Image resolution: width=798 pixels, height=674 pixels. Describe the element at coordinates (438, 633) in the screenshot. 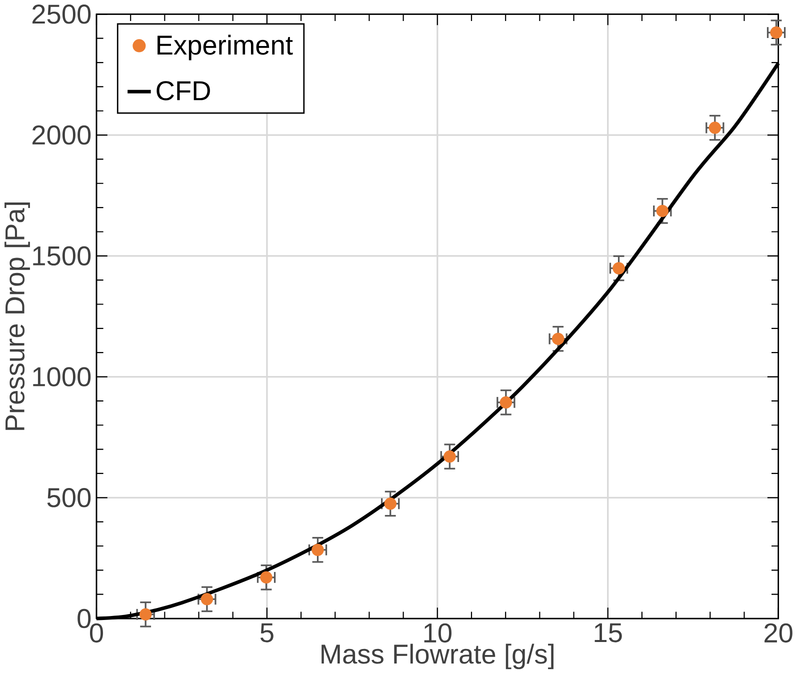

I see `x-tick-label: 10` at that location.